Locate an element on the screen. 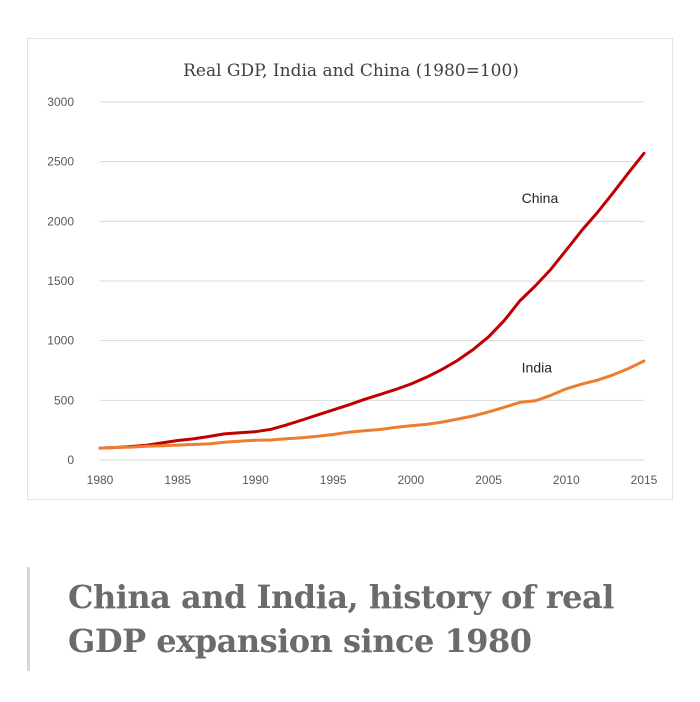  x-tick-label: 1985 is located at coordinates (177, 480).